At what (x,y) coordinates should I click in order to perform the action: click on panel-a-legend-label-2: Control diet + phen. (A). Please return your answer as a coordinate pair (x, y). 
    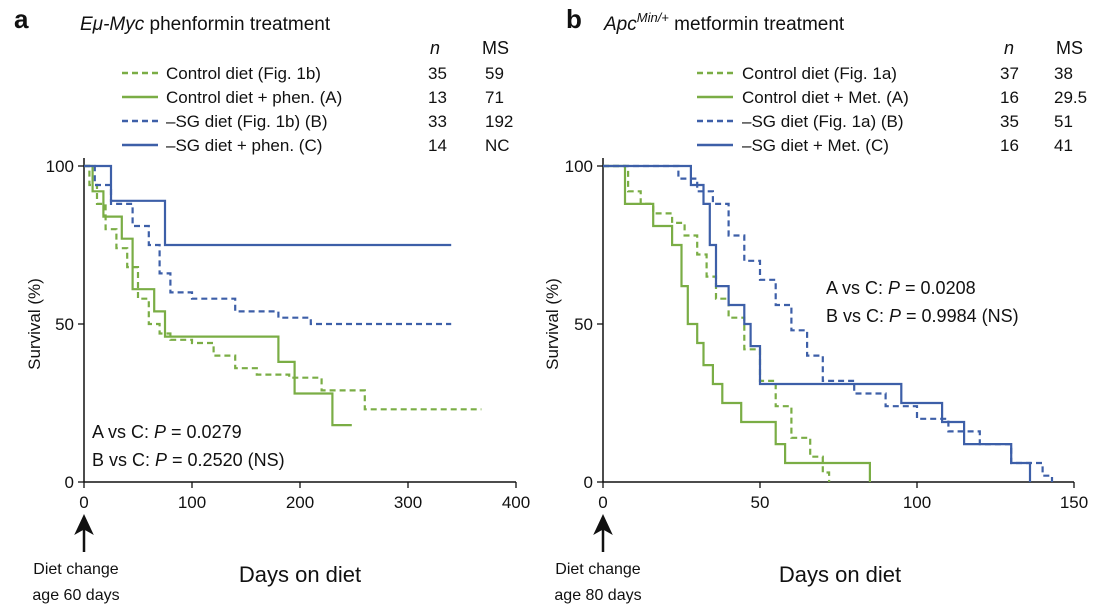
    Looking at the image, I should click on (254, 97).